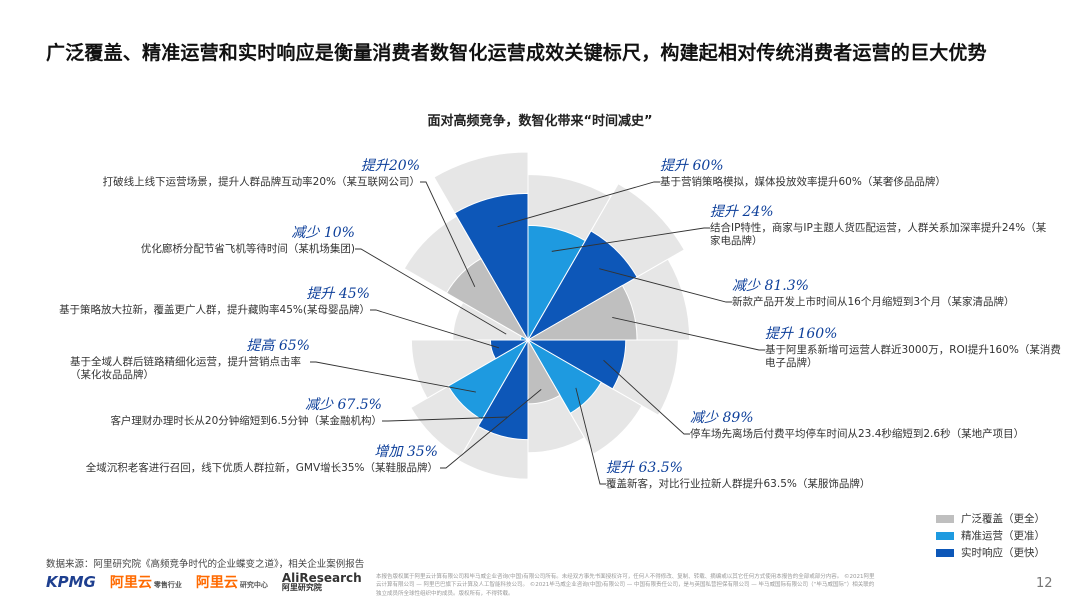 The height and width of the screenshot is (608, 1080). Describe the element at coordinates (343, 405) in the screenshot. I see `annotation-value: 减少 67.5%` at that location.